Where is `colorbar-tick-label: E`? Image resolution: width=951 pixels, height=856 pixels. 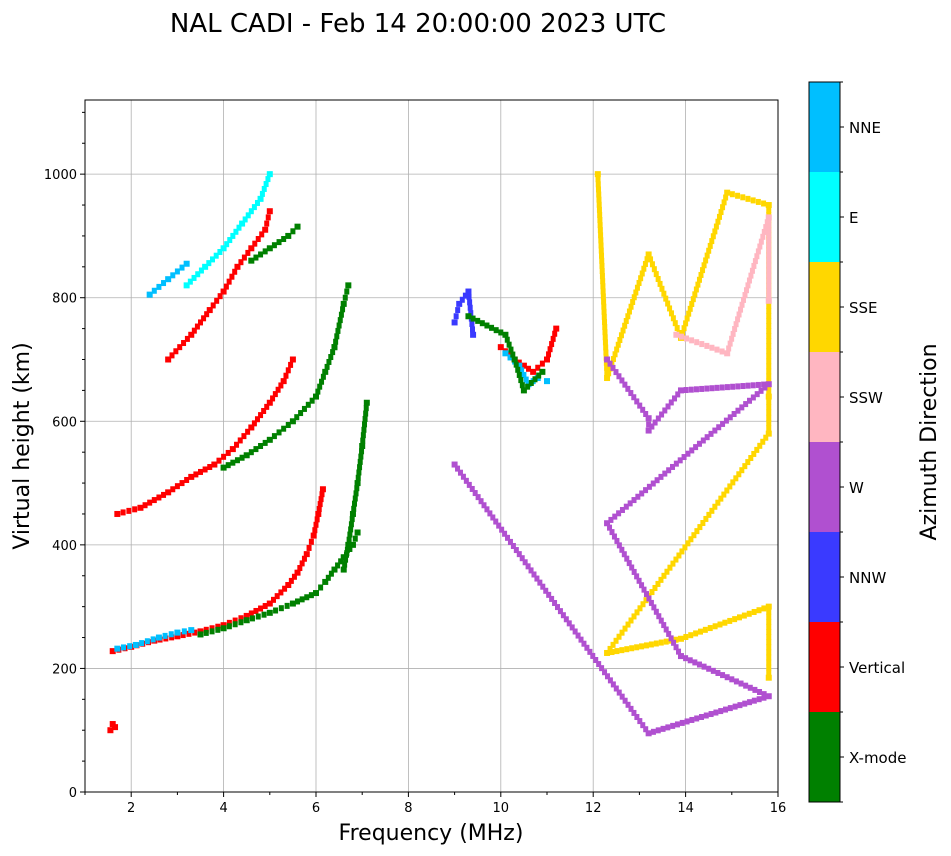 colorbar-tick-label: E is located at coordinates (853, 218).